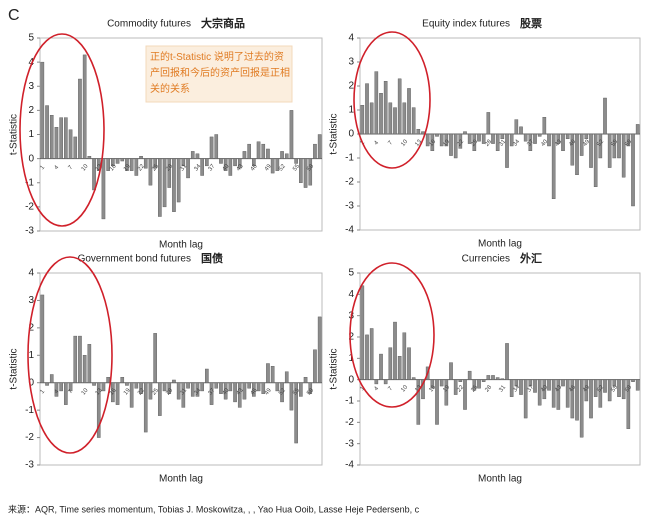 Image resolution: width=651 pixels, height=522 pixels. Describe the element at coordinates (310, 391) in the screenshot. I see `x-tick-label: 58` at that location.